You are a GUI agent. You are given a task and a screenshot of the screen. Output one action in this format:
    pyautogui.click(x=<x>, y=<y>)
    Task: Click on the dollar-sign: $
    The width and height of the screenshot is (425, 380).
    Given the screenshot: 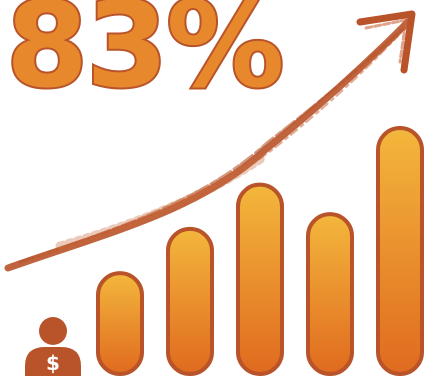 What is the action you would take?
    pyautogui.click(x=53, y=363)
    